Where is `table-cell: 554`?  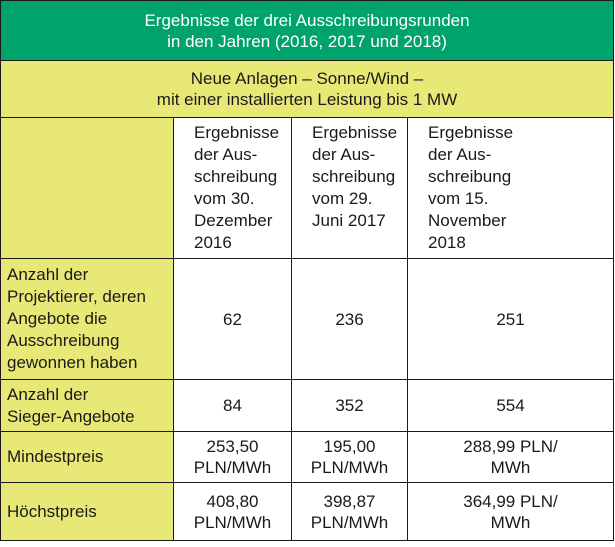
table-cell: 554 is located at coordinates (510, 405).